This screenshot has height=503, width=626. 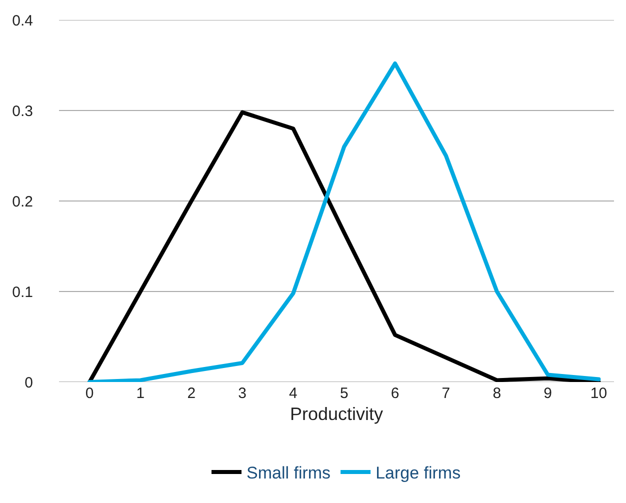 I want to click on x-tick-label: 6, so click(x=395, y=393).